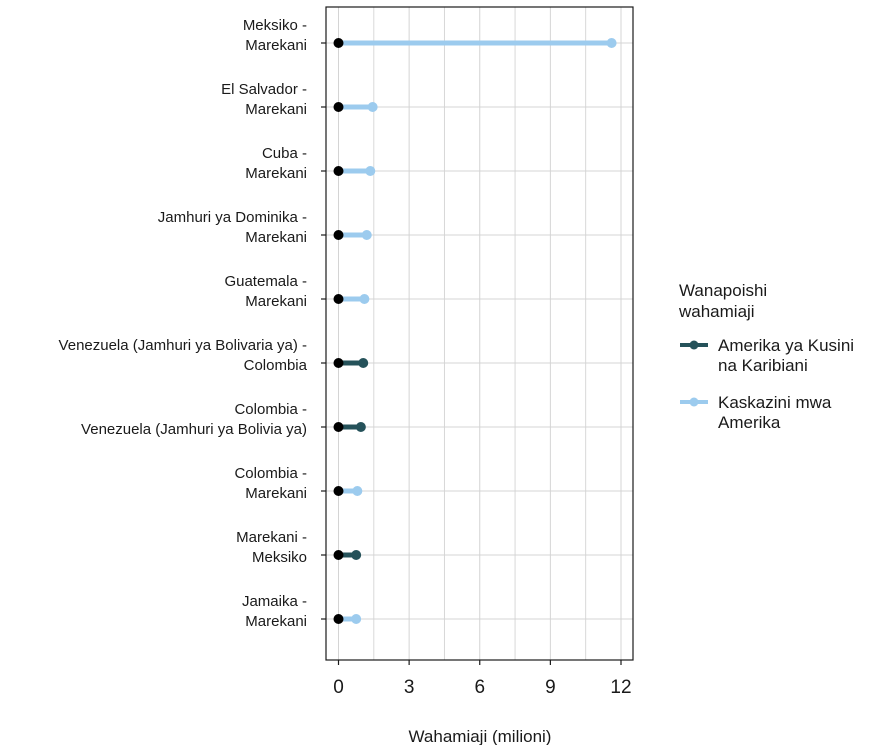  I want to click on category-label: Cuba -, so click(284, 153).